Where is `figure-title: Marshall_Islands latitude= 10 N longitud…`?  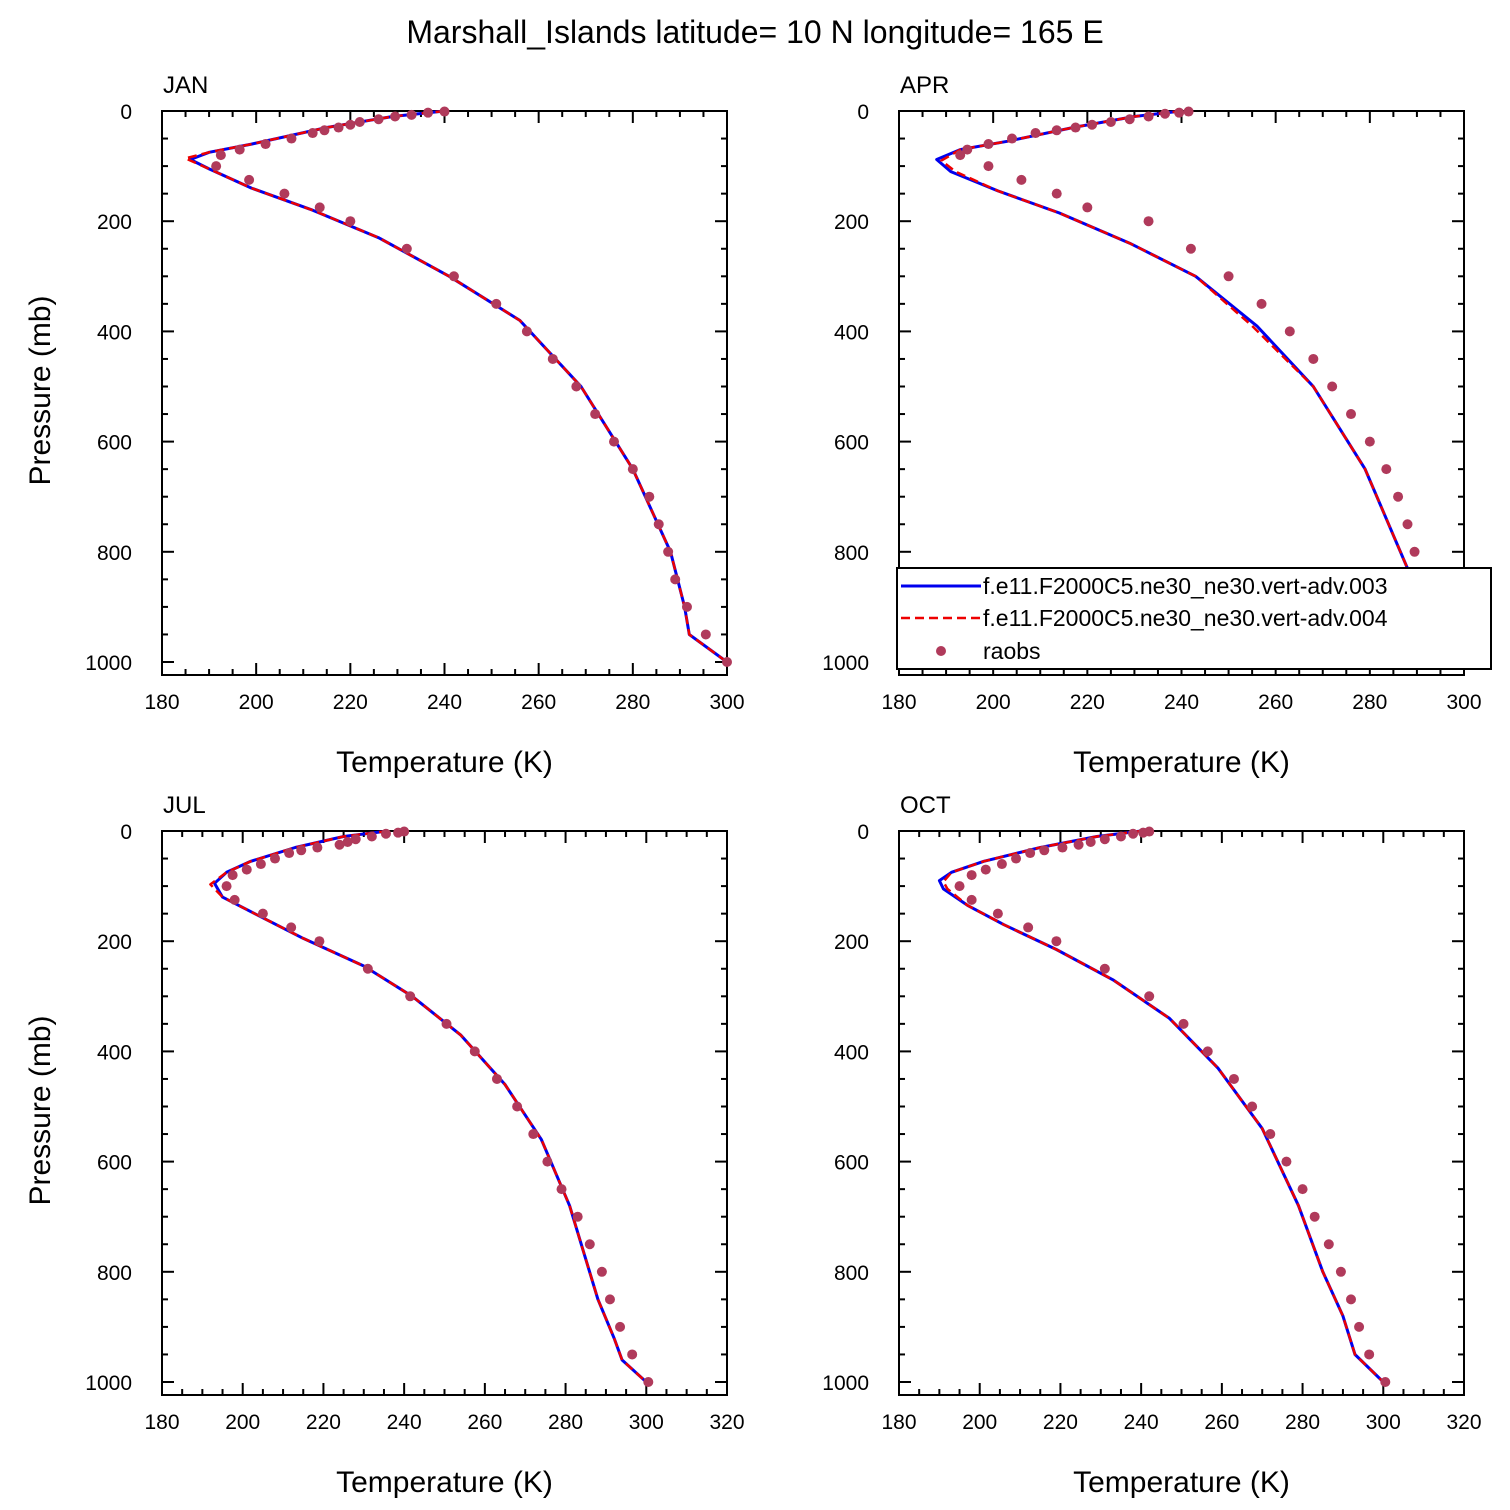
figure-title: Marshall_Islands latitude= 10 N longitud… is located at coordinates (754, 32).